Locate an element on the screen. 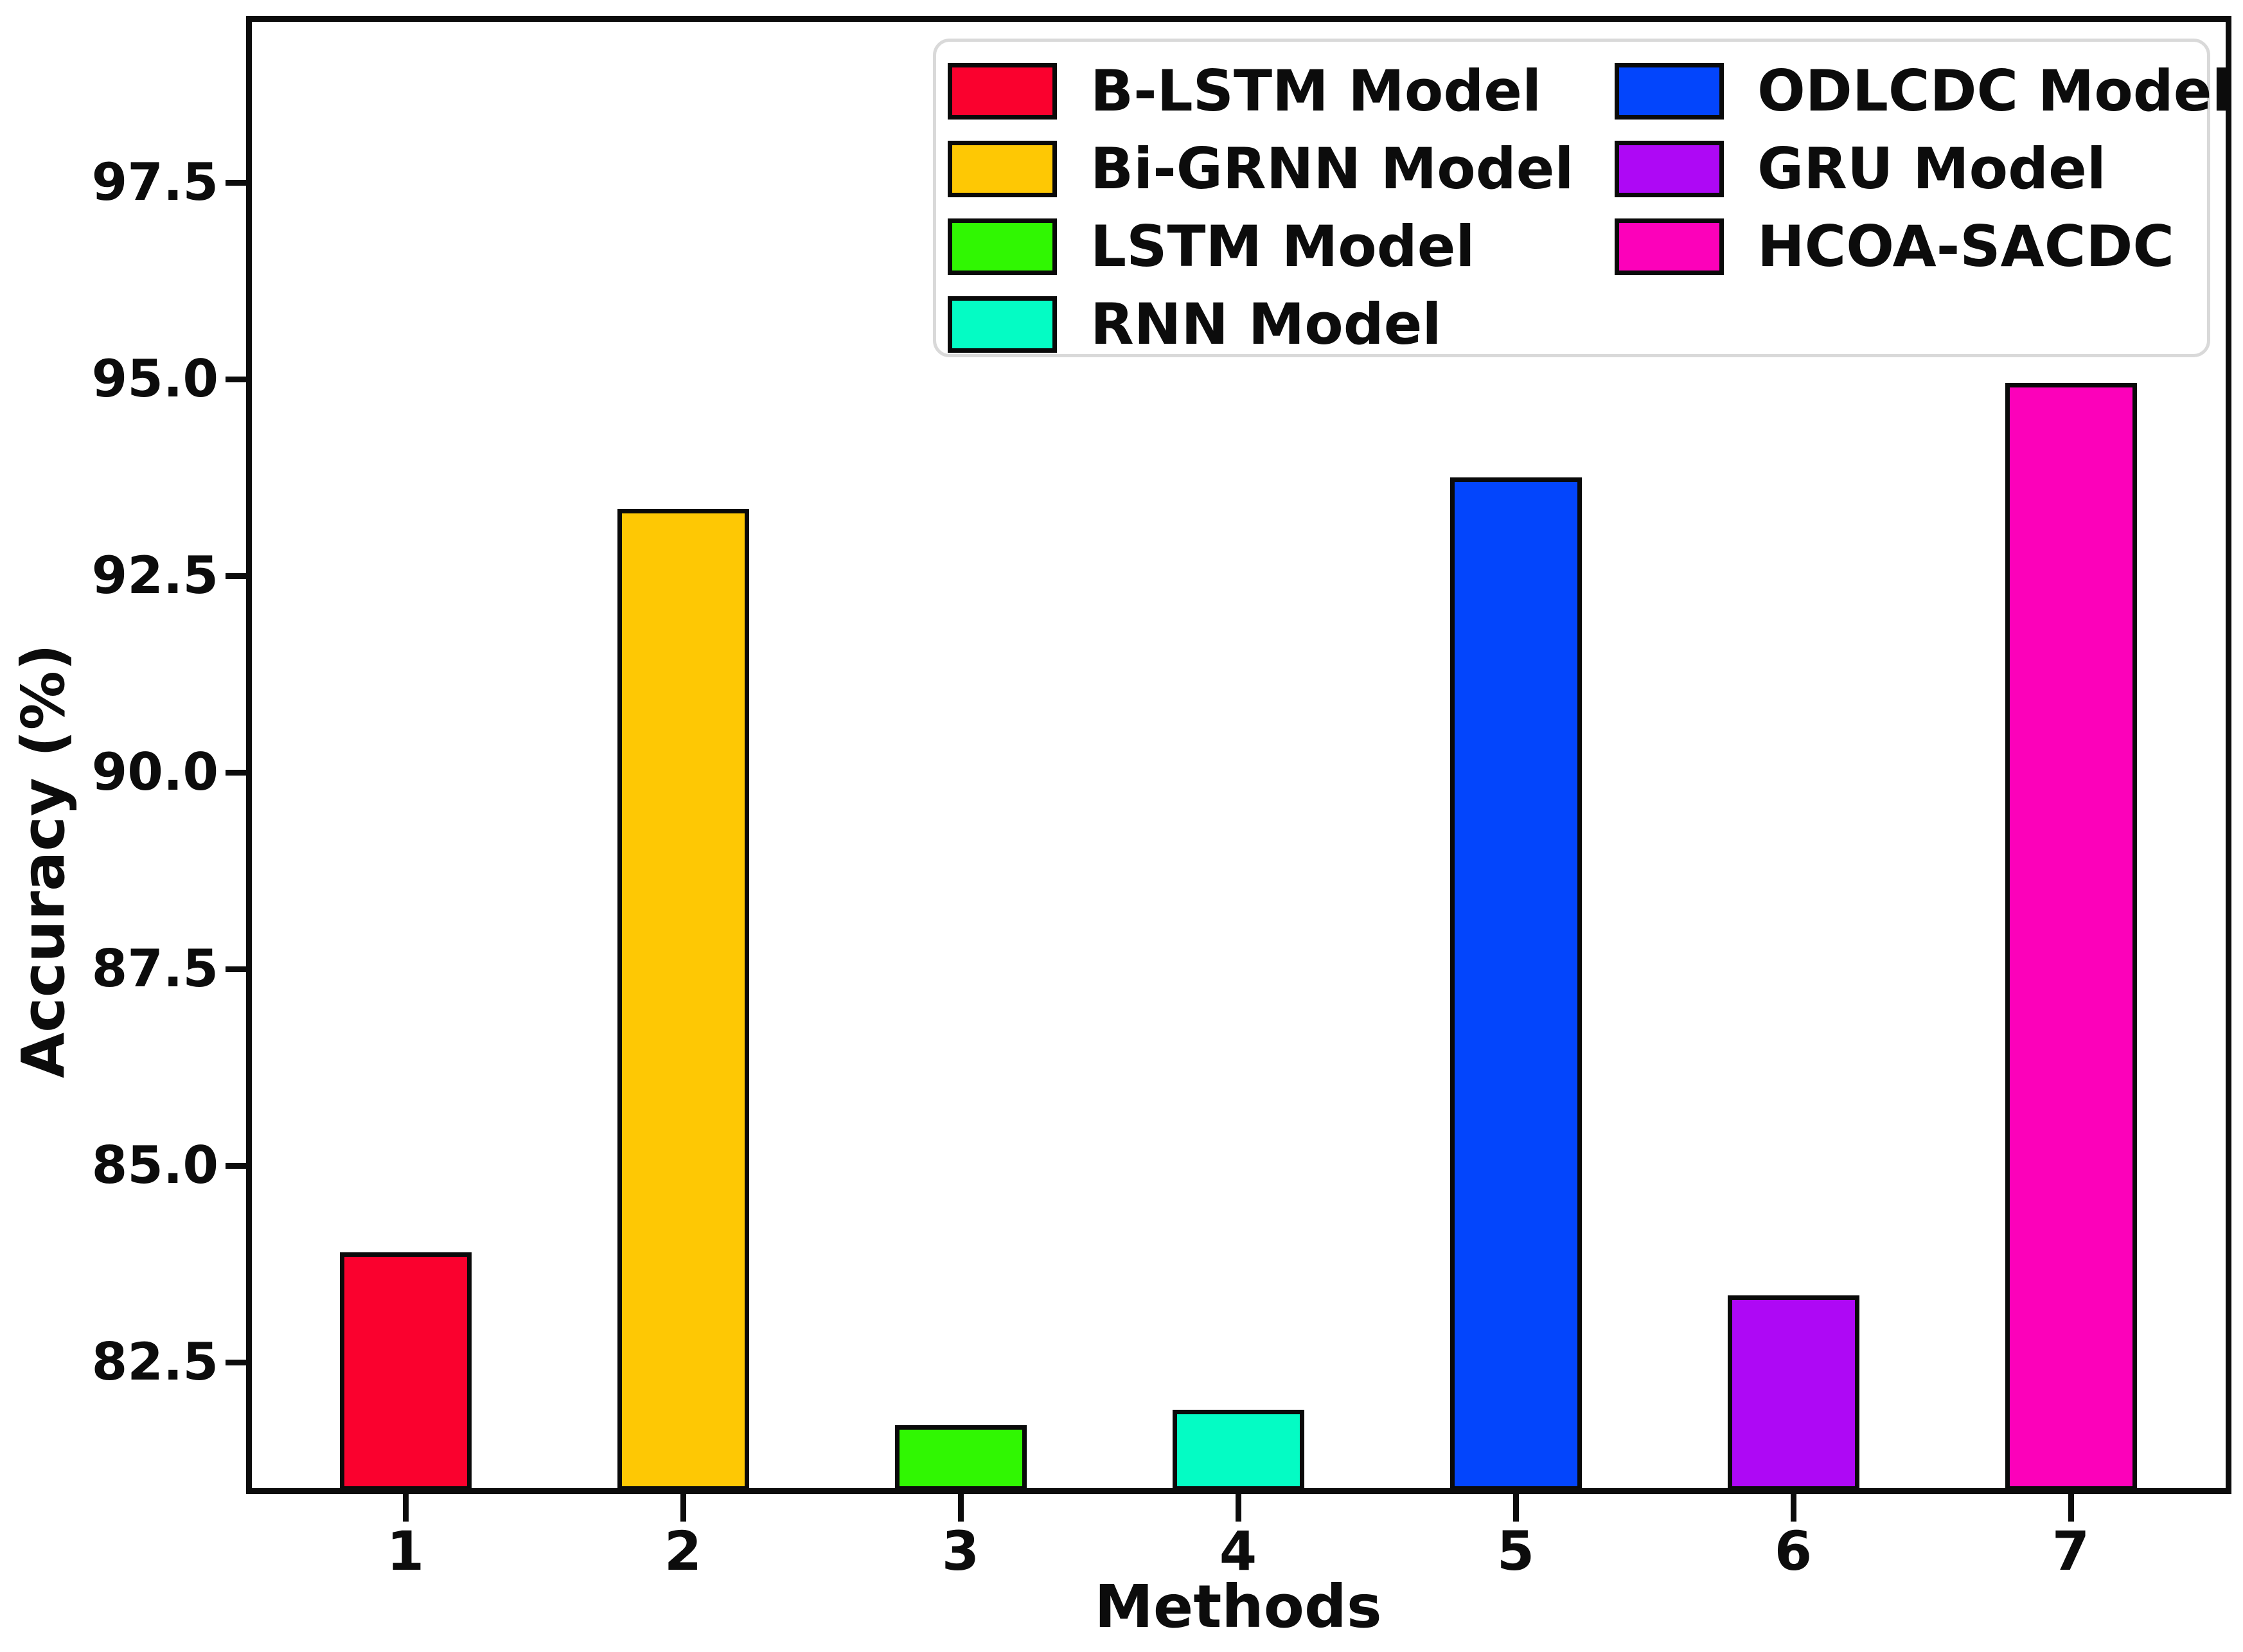  legend-item: LSTM Model is located at coordinates (1261, 246).